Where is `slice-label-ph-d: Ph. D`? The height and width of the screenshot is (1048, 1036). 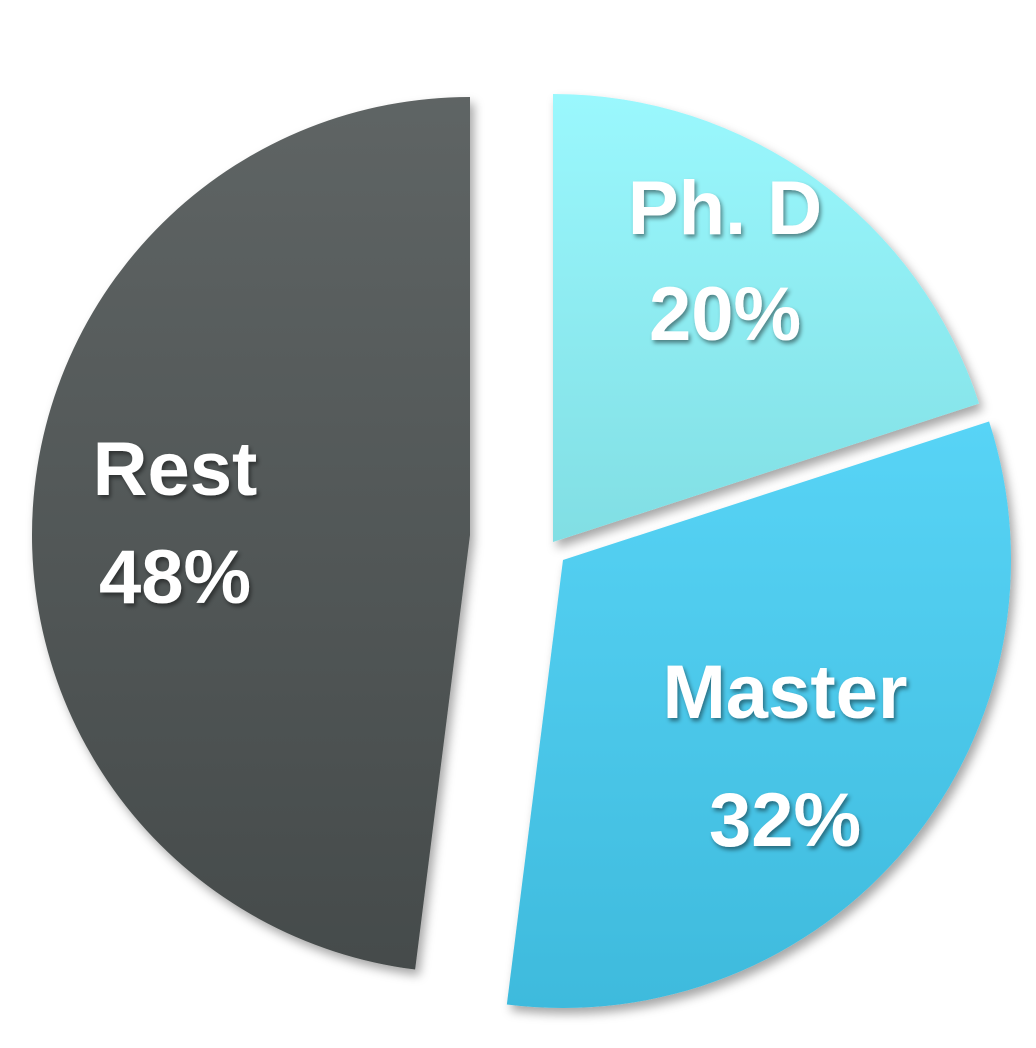
slice-label-ph-d: Ph. D is located at coordinates (725, 208).